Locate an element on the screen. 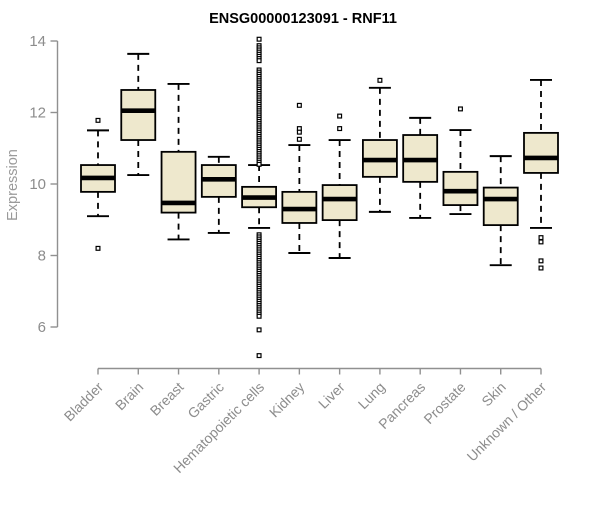  y-tick-label: 10 is located at coordinates (37, 184).